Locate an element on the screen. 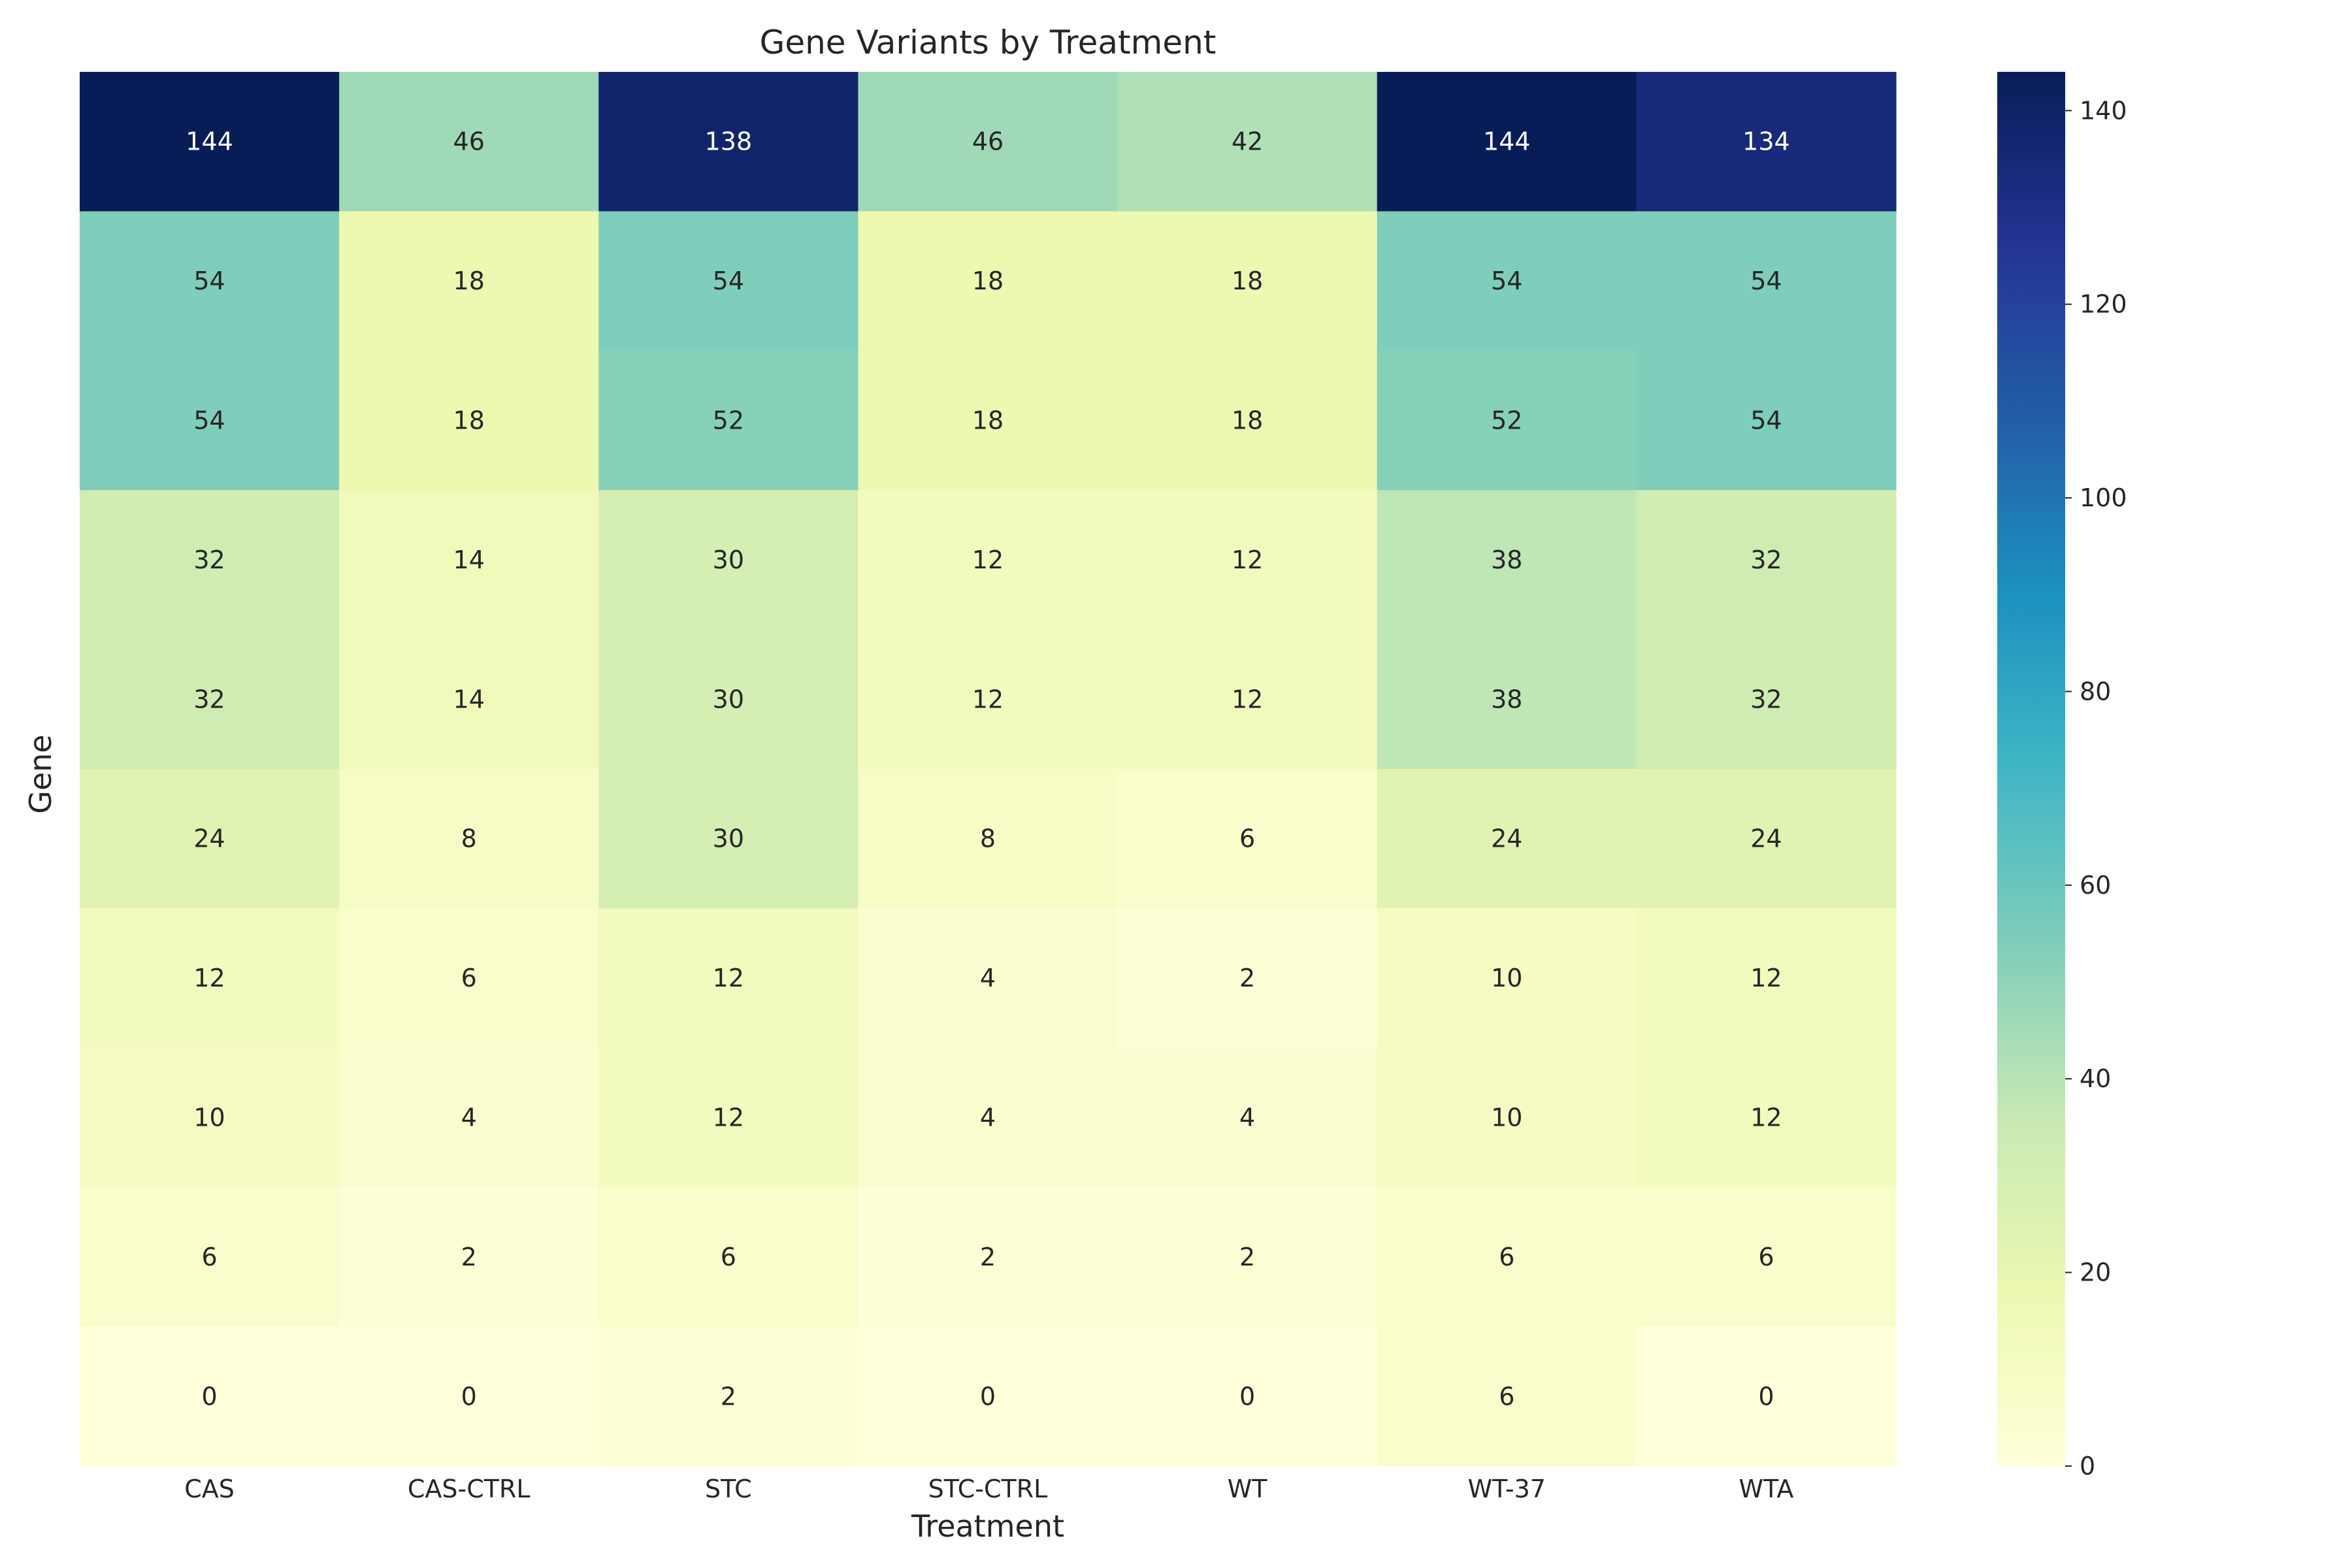 This screenshot has height=1568, width=2352. x-axis-label: Treatment is located at coordinates (987, 1526).